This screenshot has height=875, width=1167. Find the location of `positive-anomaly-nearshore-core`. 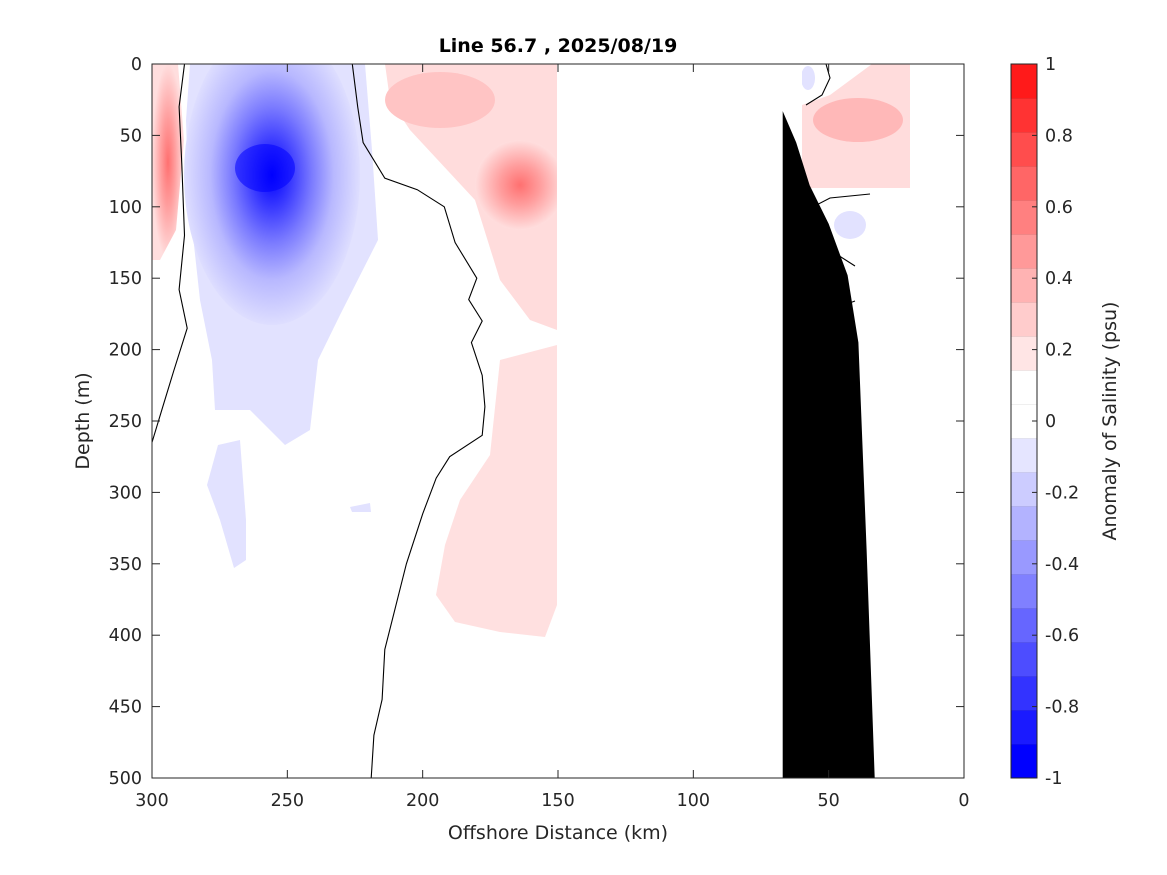

positive-anomaly-nearshore-core is located at coordinates (858, 120).